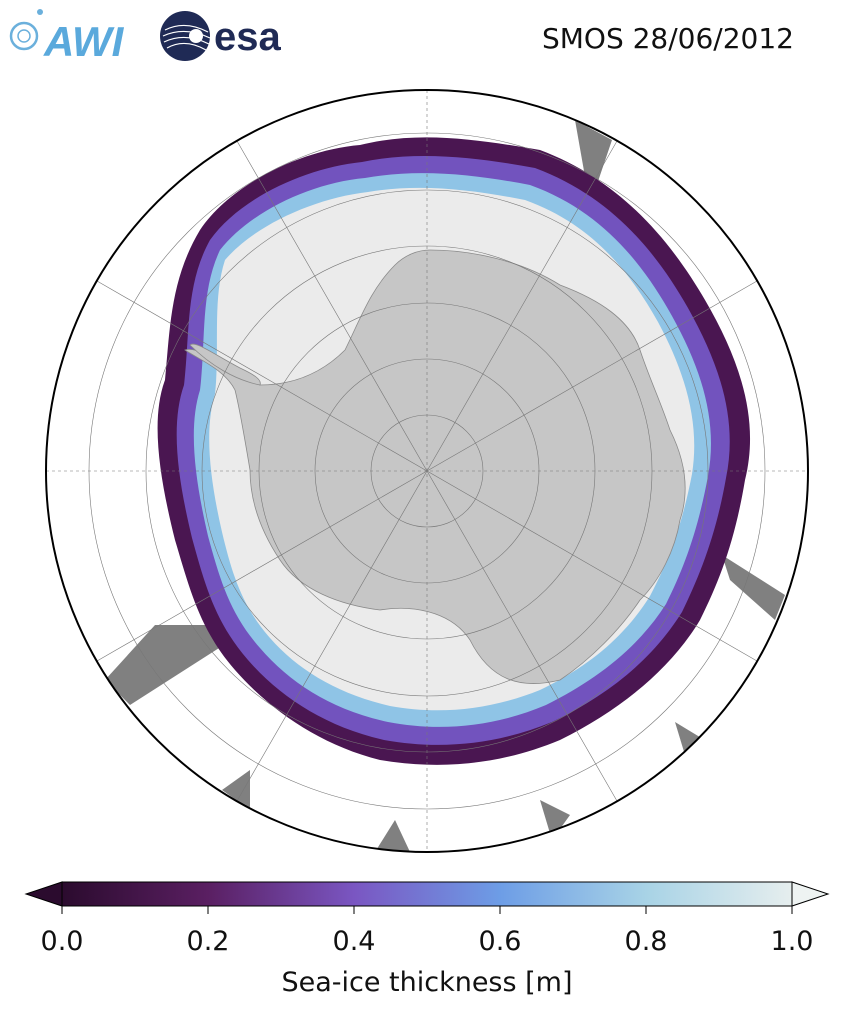 The width and height of the screenshot is (854, 1026). I want to click on awi-logo: AWI, so click(67, 37).